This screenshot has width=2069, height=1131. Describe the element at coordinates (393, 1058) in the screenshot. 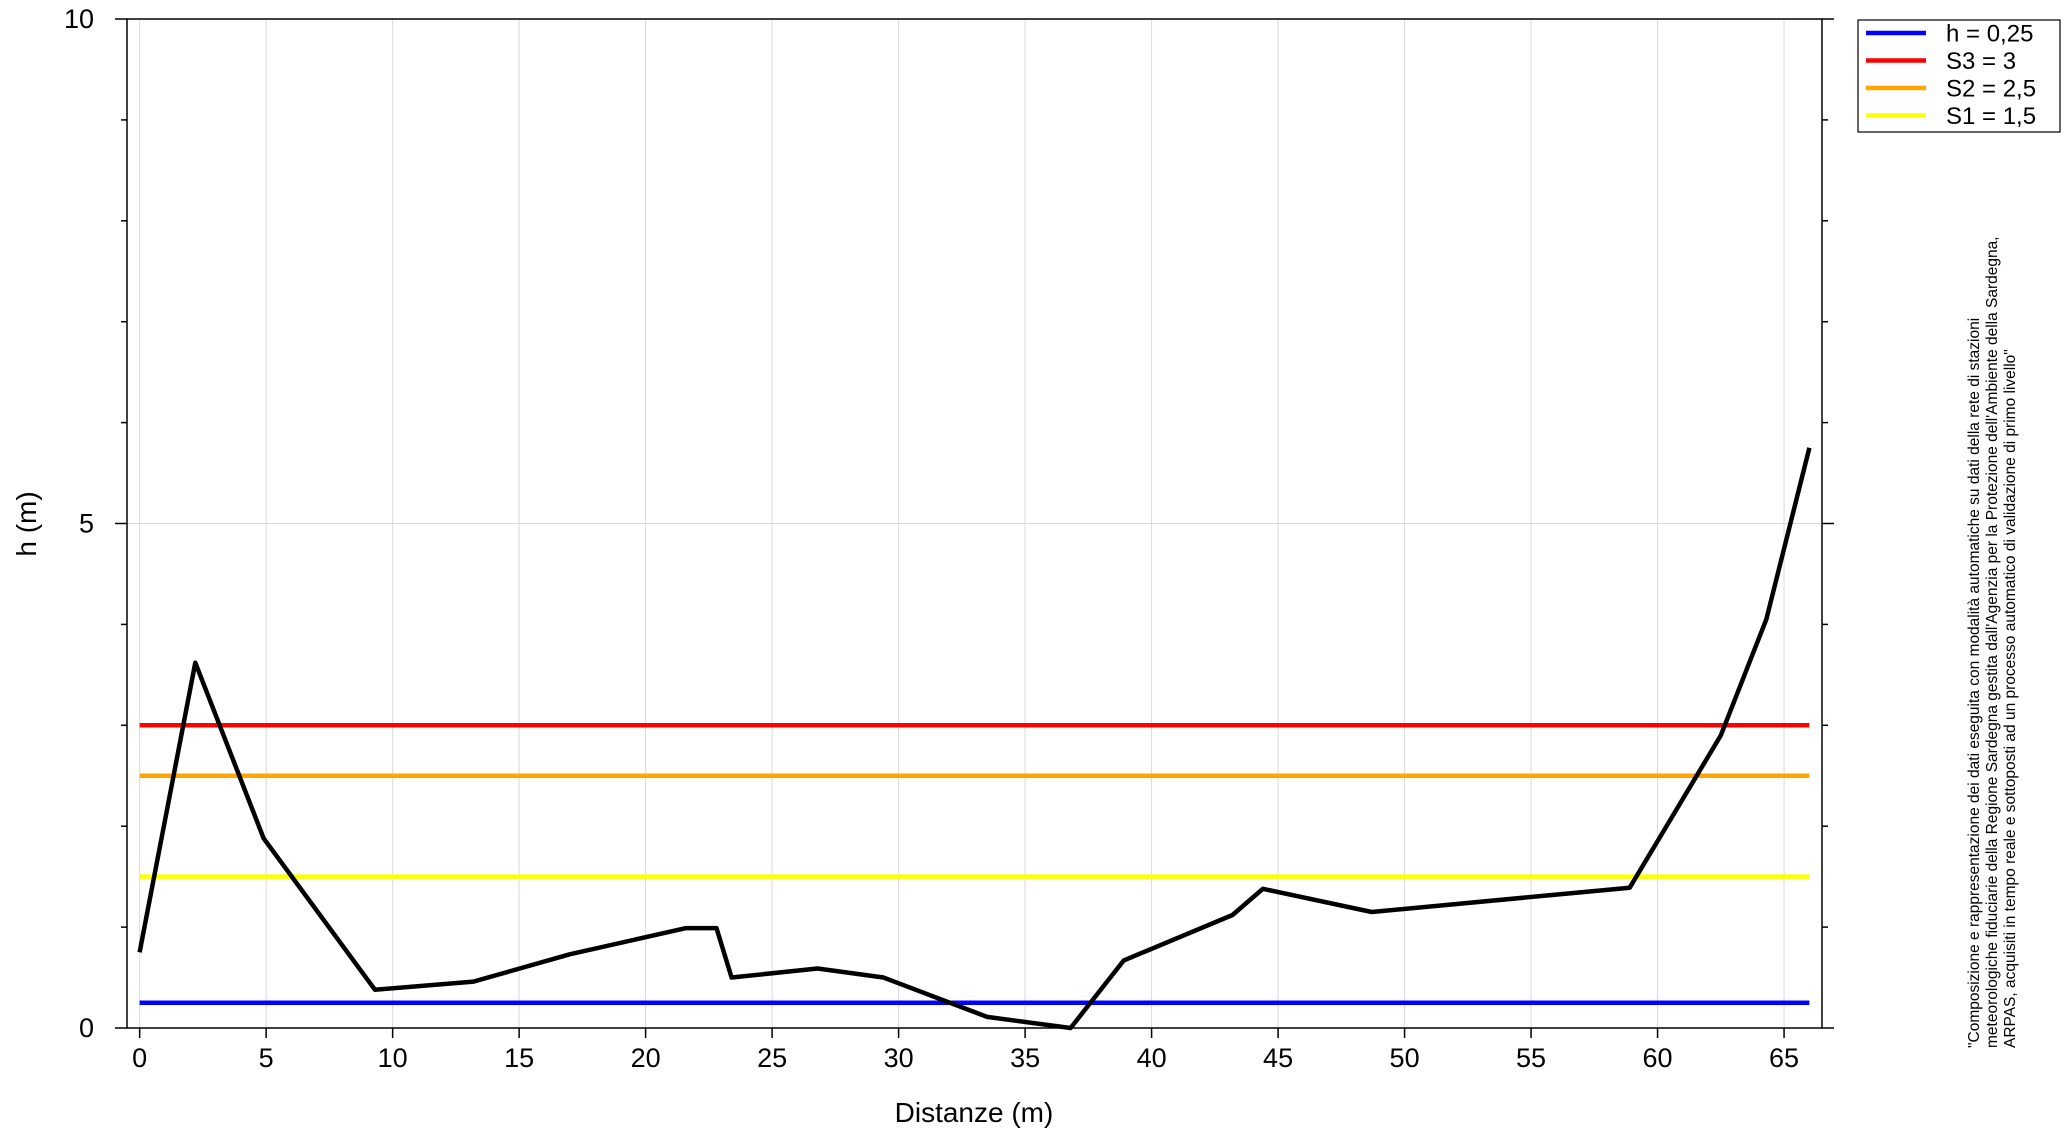

I see `x-tick-label: 10` at that location.